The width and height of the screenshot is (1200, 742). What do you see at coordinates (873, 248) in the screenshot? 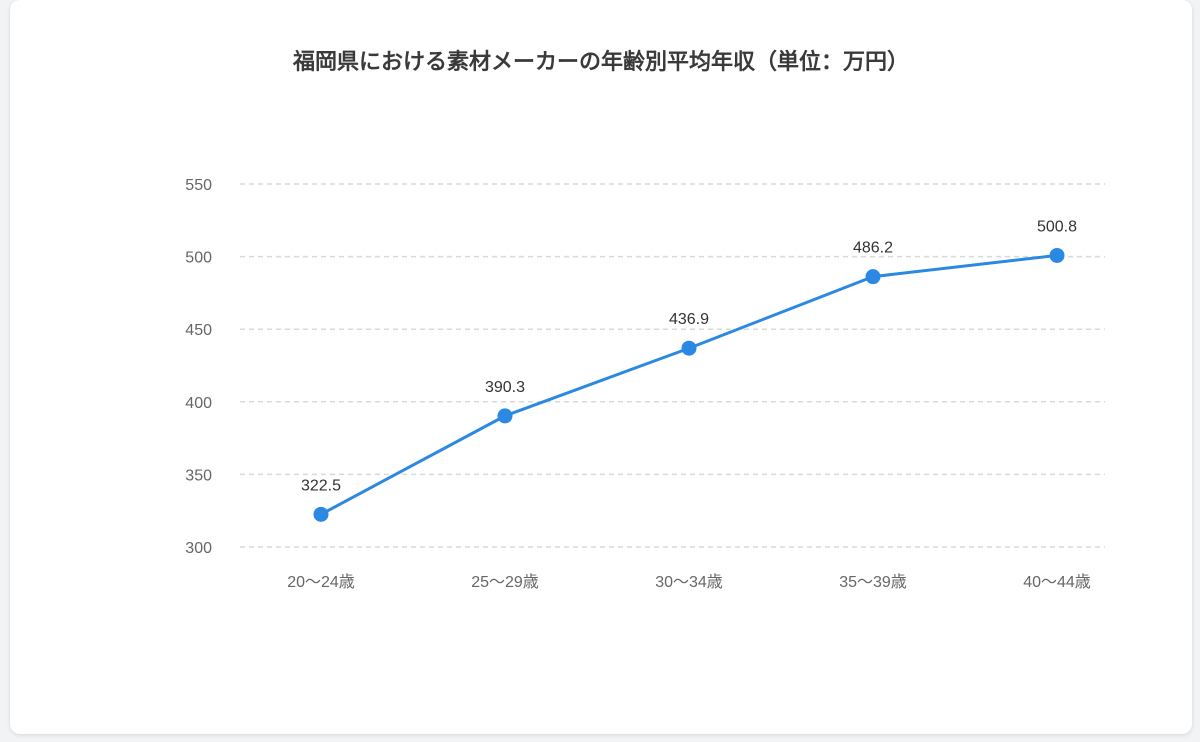
I see `data-label: 486.2` at bounding box center [873, 248].